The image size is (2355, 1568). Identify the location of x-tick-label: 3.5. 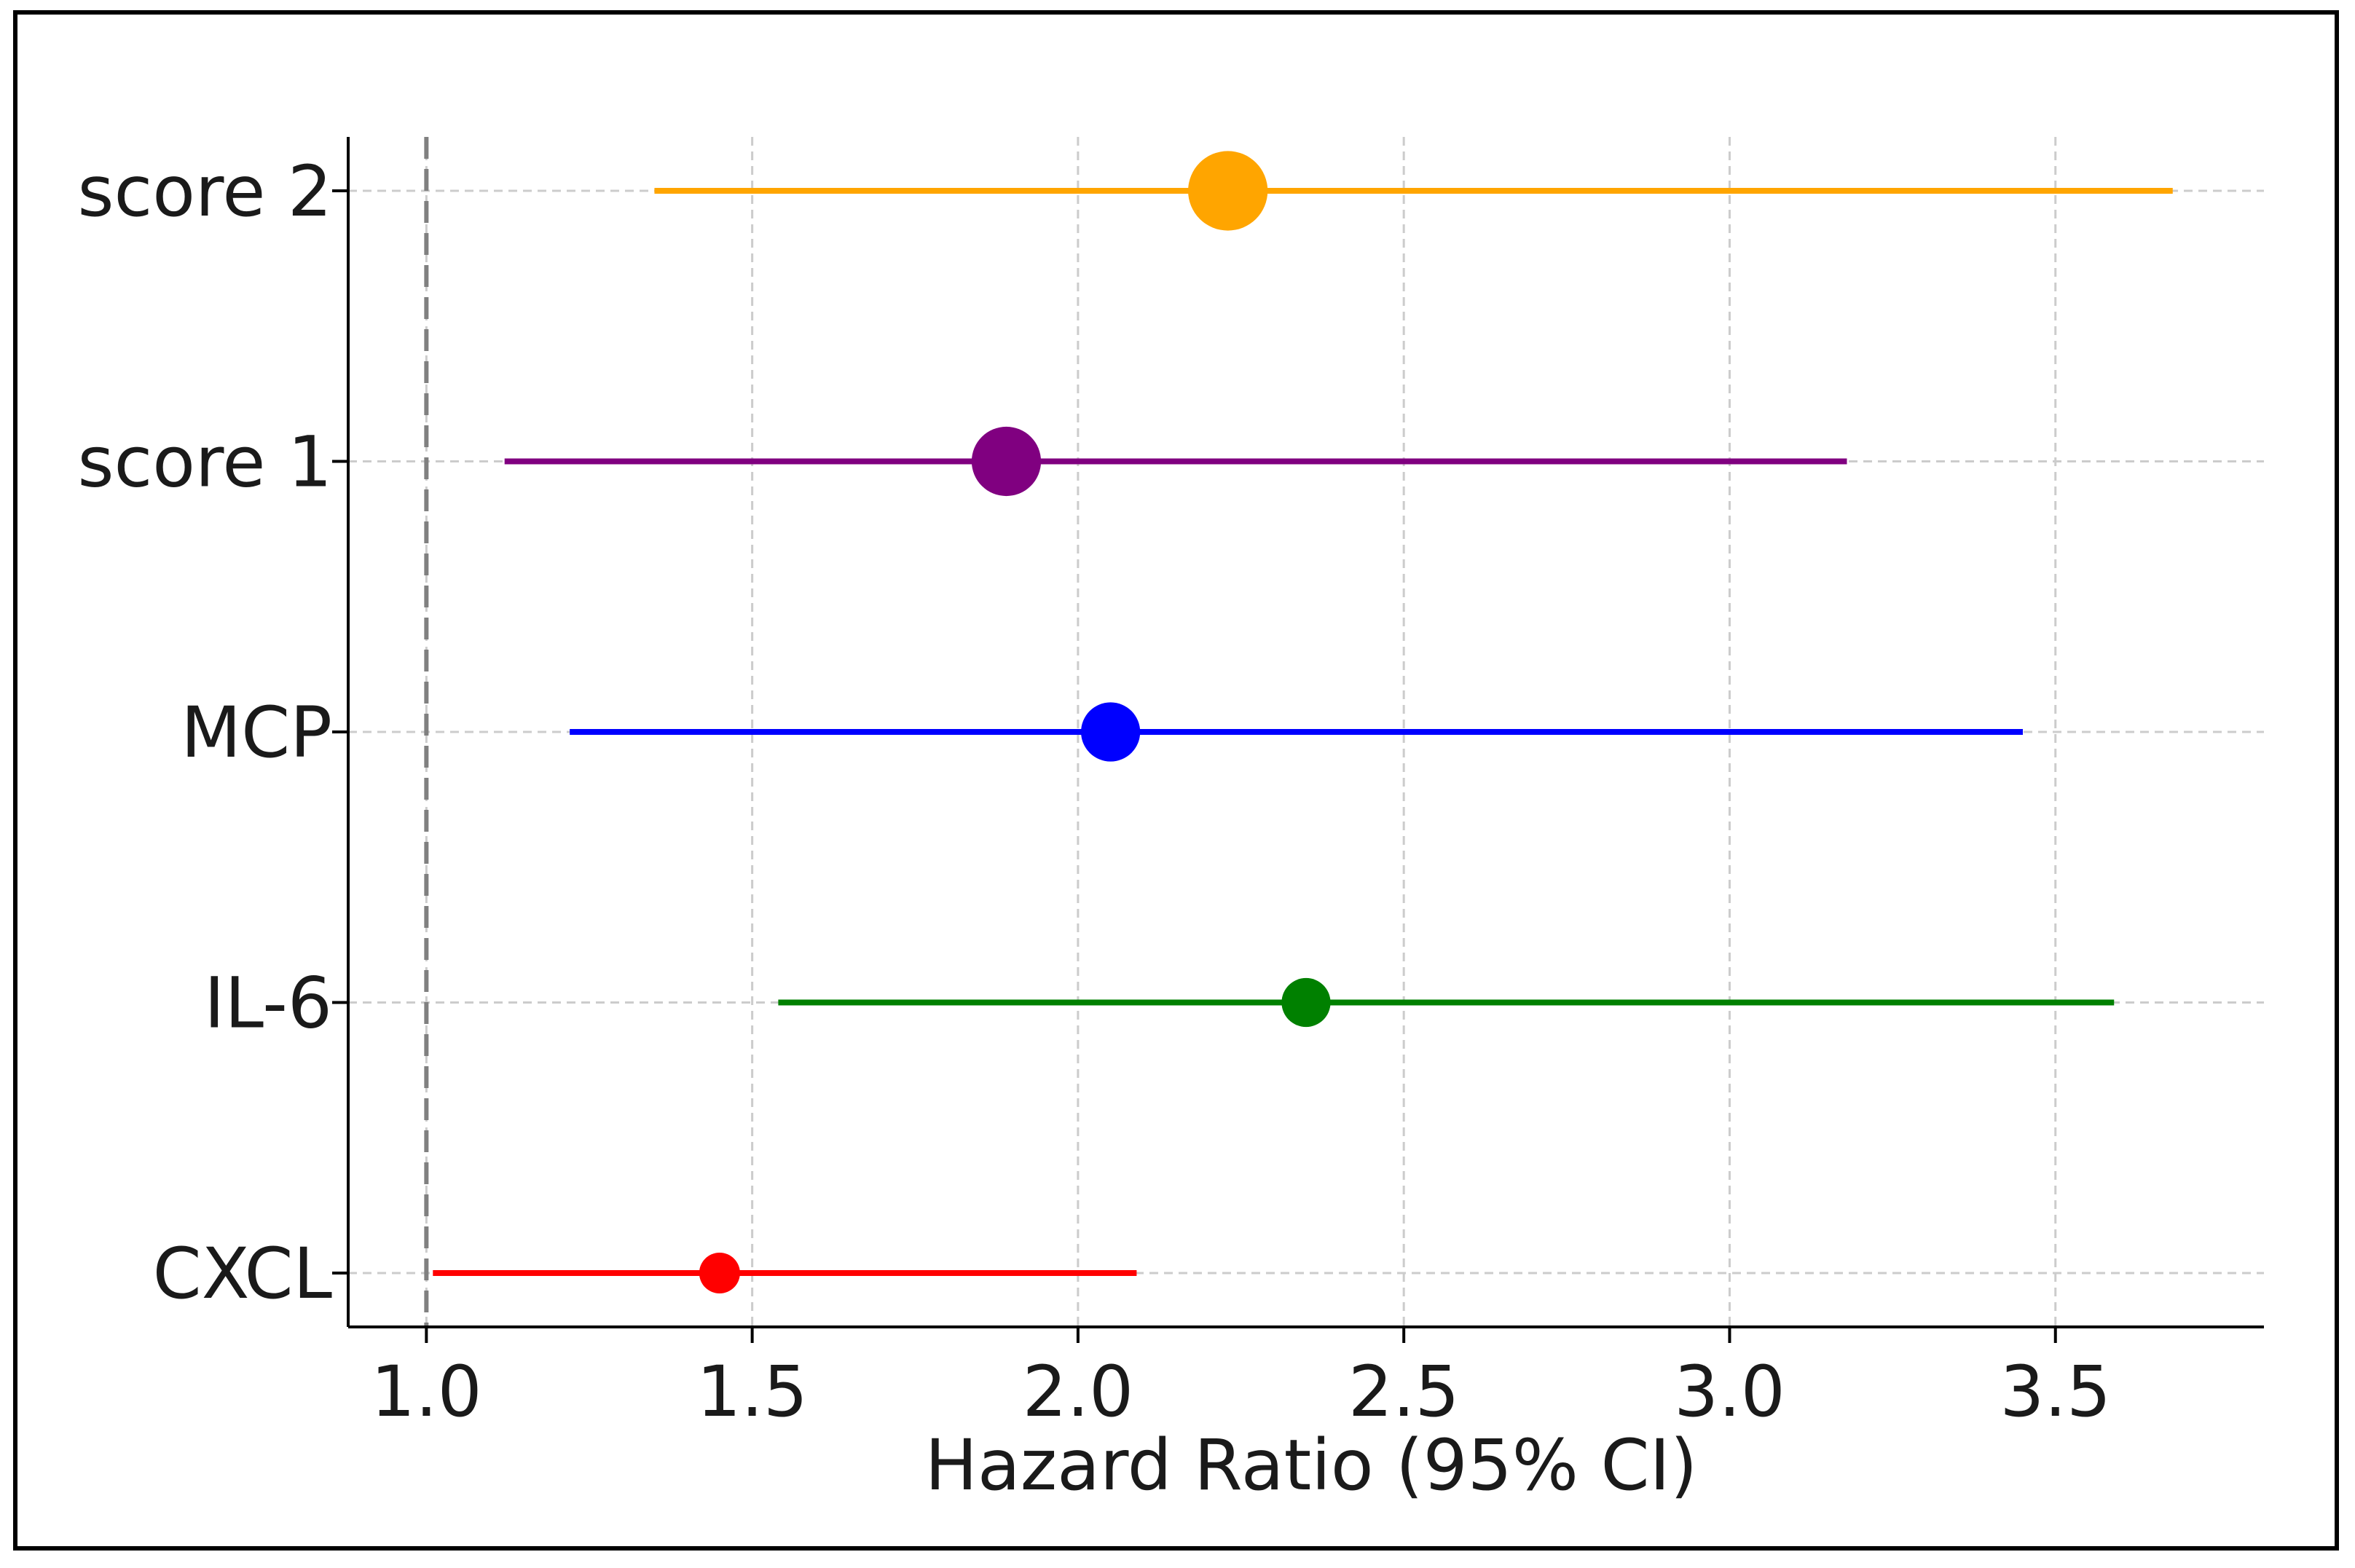
(2055, 1392).